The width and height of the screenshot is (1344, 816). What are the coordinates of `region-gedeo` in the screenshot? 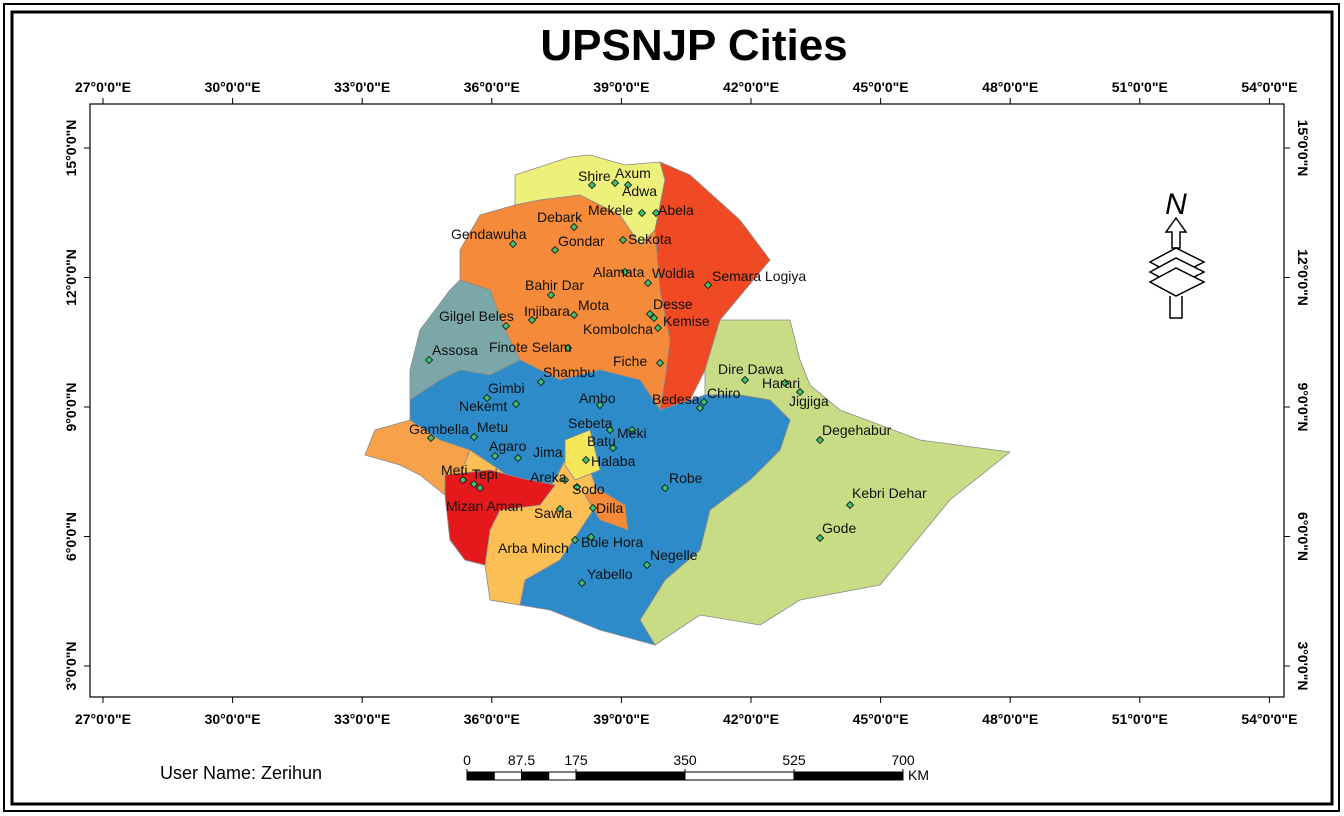 It's located at (606, 510).